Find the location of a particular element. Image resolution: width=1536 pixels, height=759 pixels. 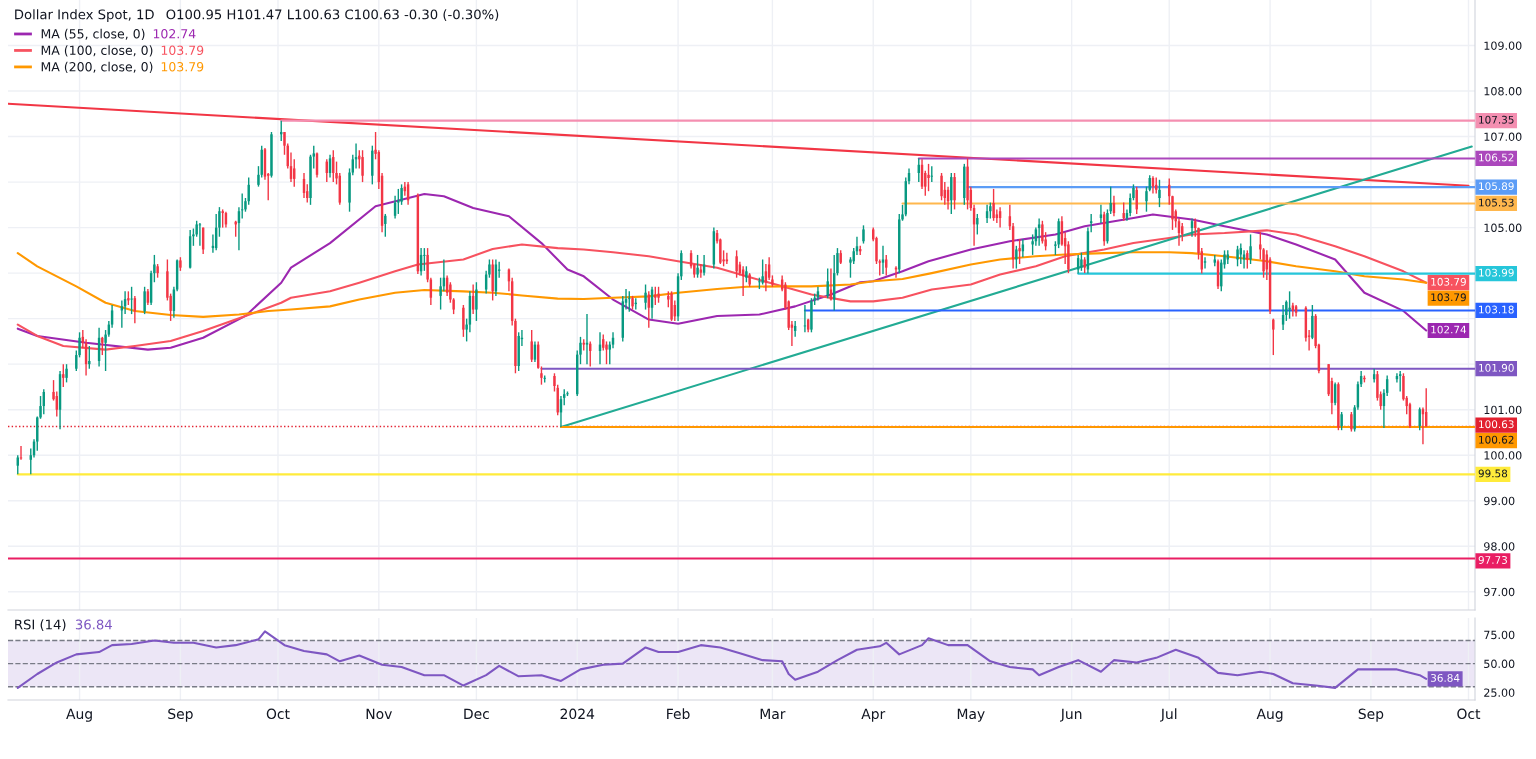

legend-label: MA (100, close, 0) is located at coordinates (97, 51).